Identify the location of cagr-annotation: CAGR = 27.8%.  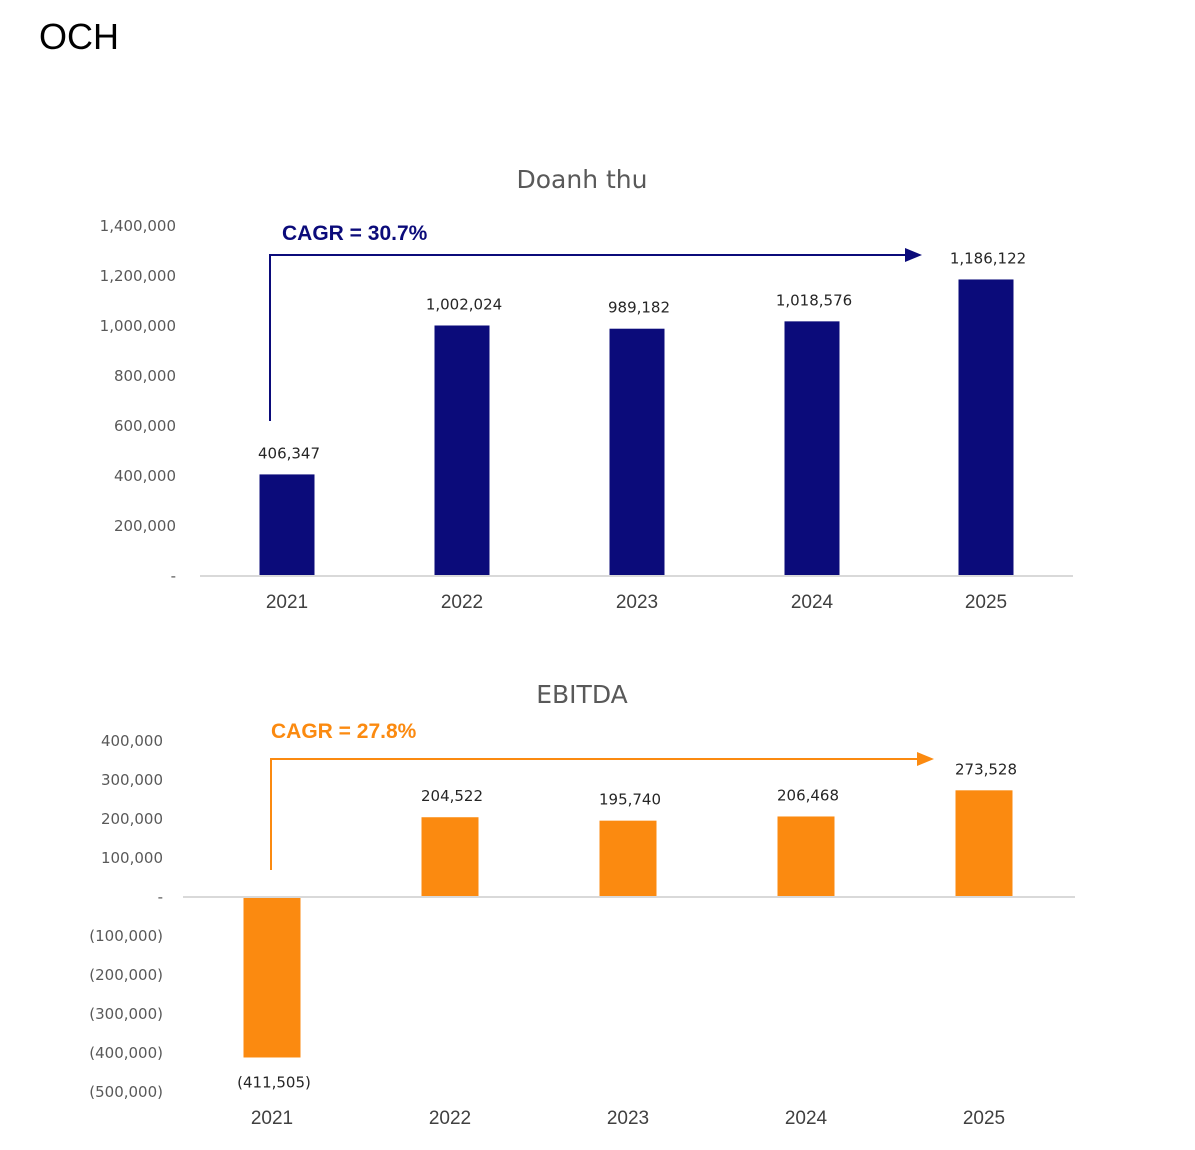
(344, 731).